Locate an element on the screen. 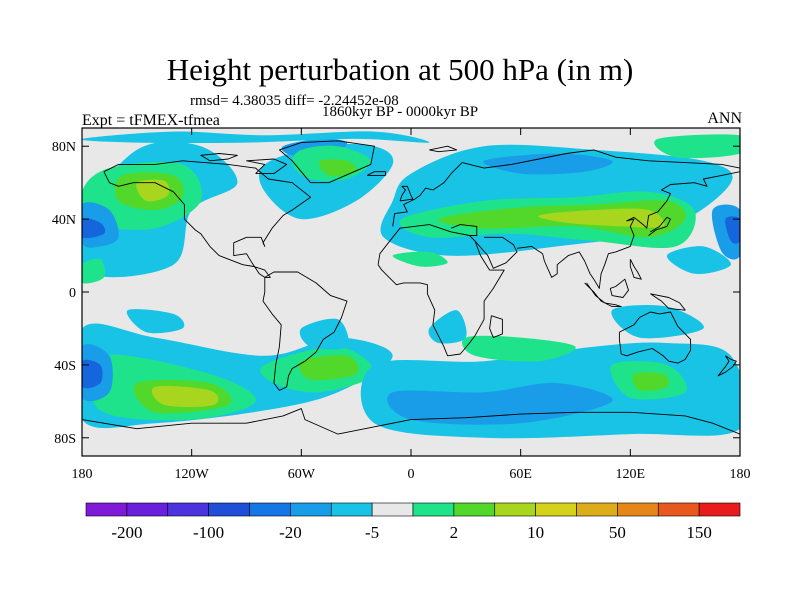 The image size is (800, 600). lon-tick-label: 120W is located at coordinates (192, 474).